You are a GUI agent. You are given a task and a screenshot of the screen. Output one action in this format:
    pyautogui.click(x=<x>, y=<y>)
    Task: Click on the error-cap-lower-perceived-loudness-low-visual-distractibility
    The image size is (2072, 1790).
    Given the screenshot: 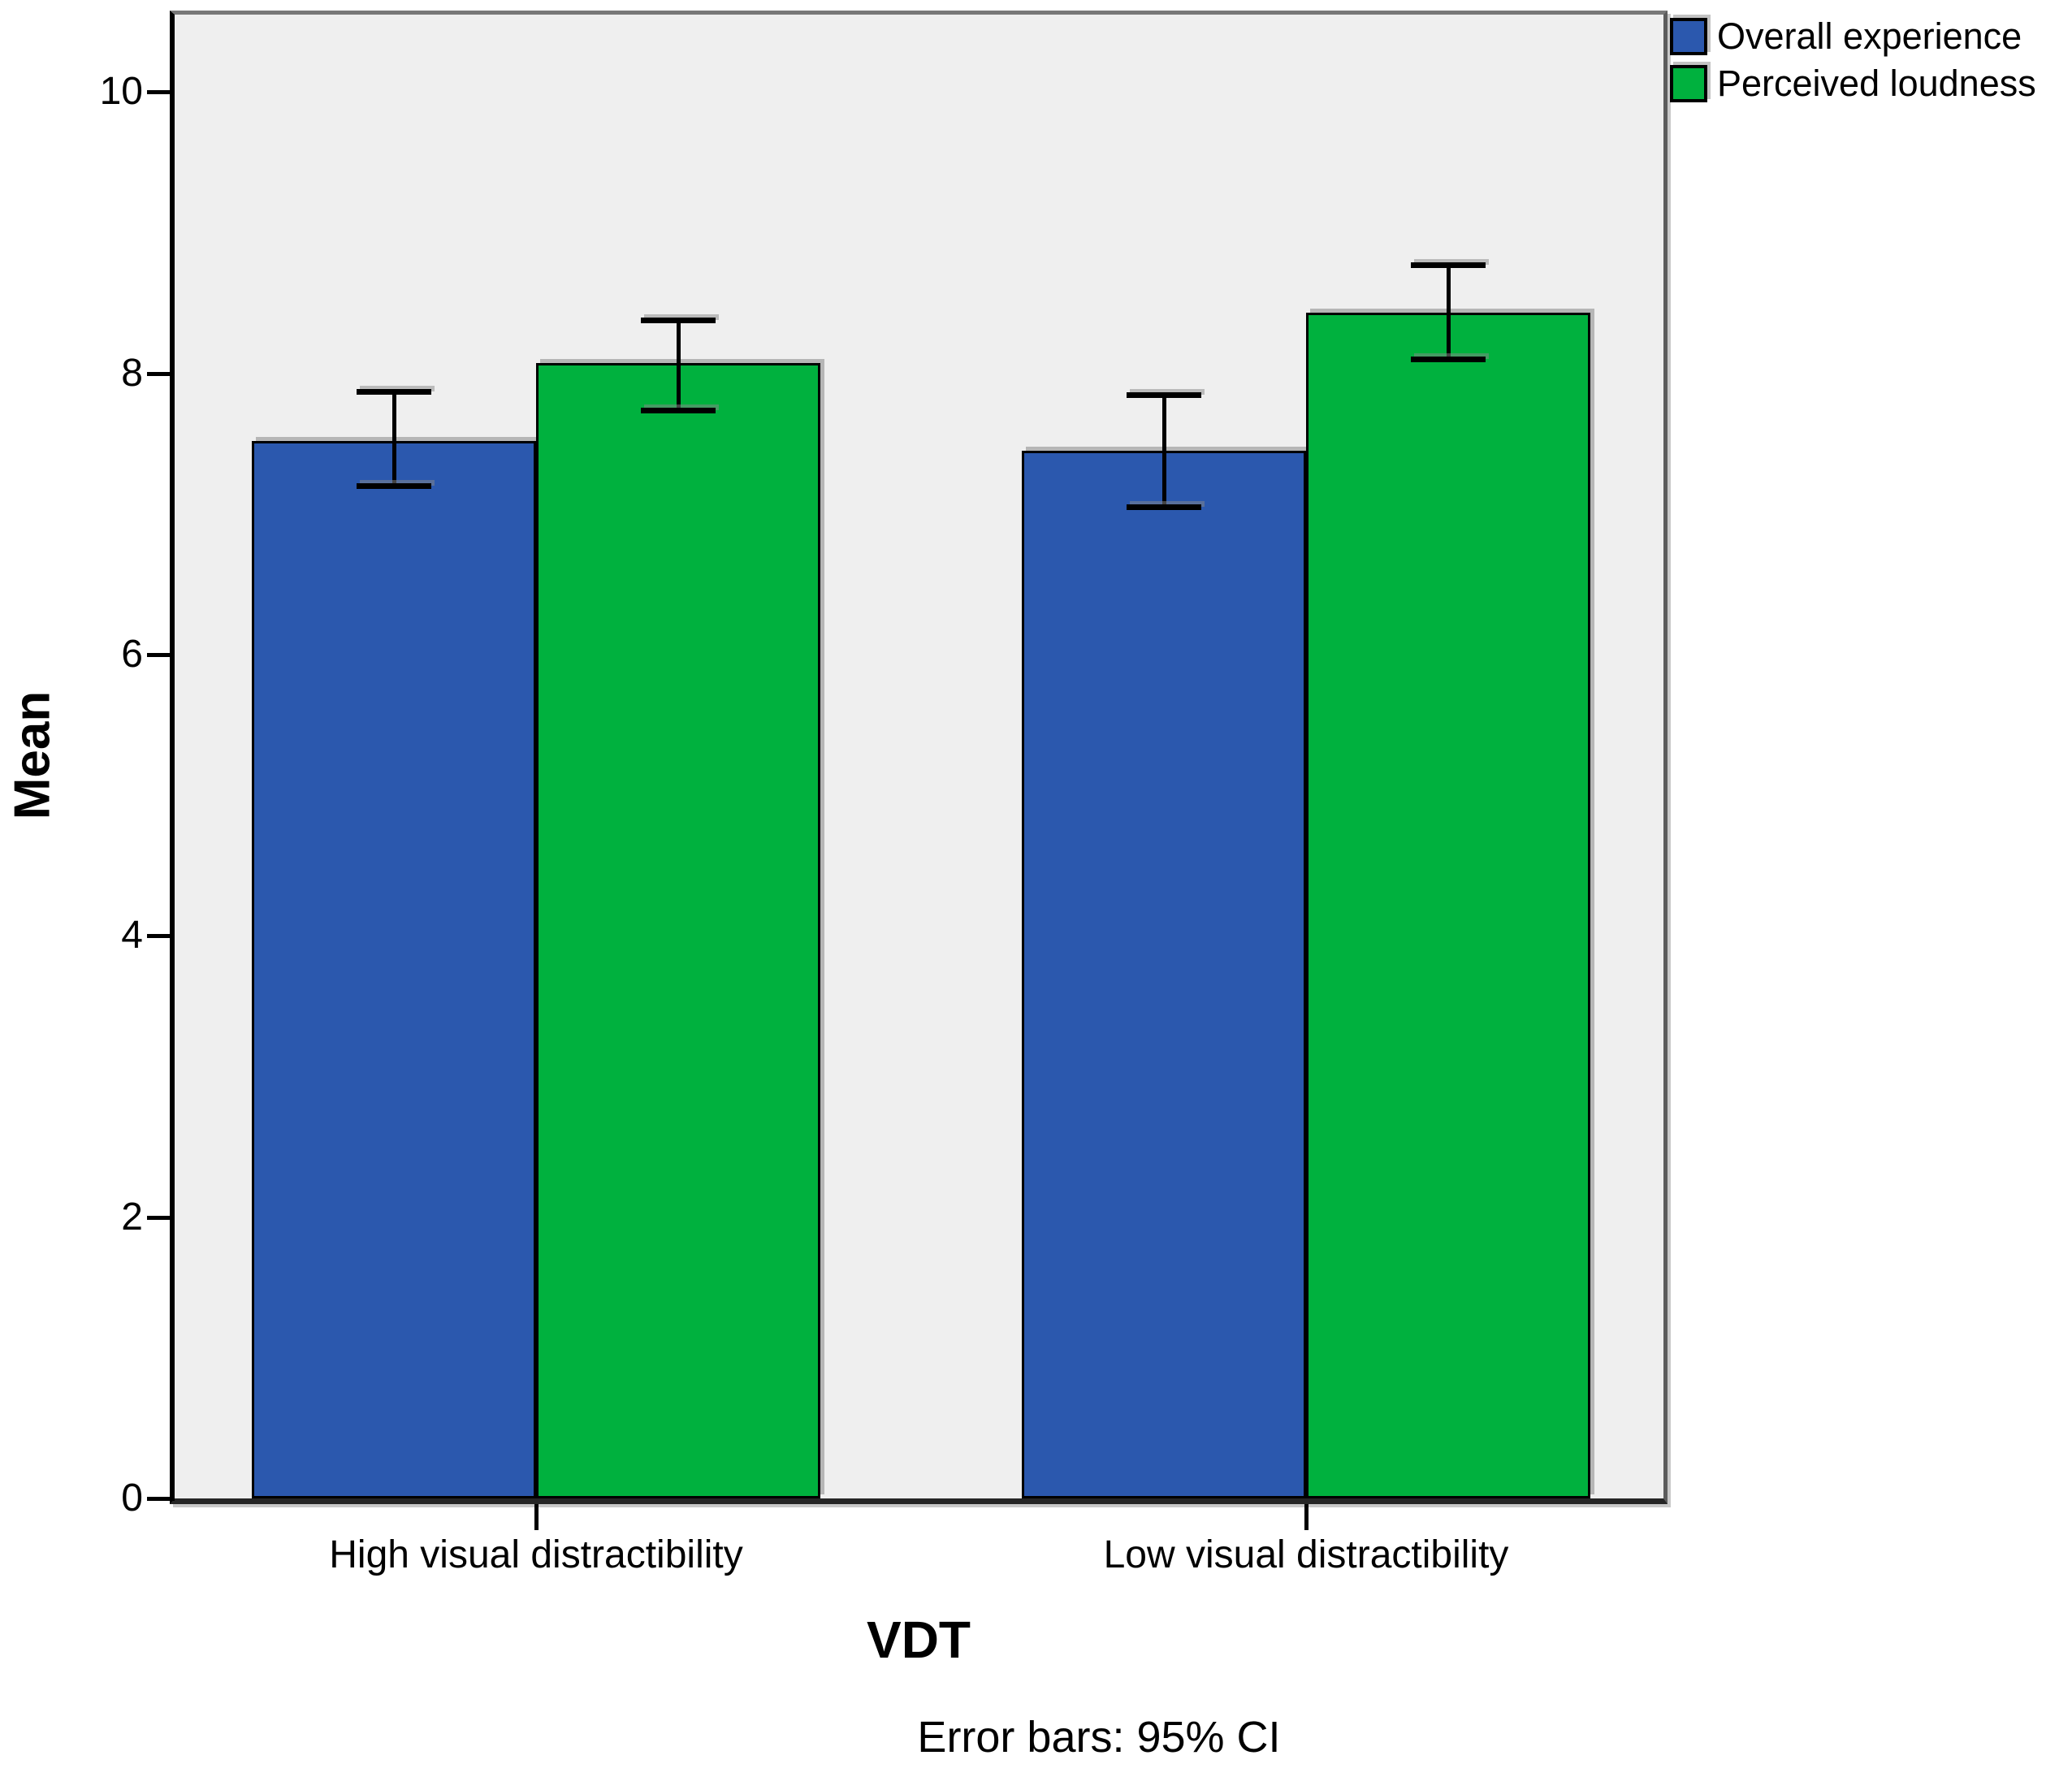 What is the action you would take?
    pyautogui.click(x=1448, y=360)
    